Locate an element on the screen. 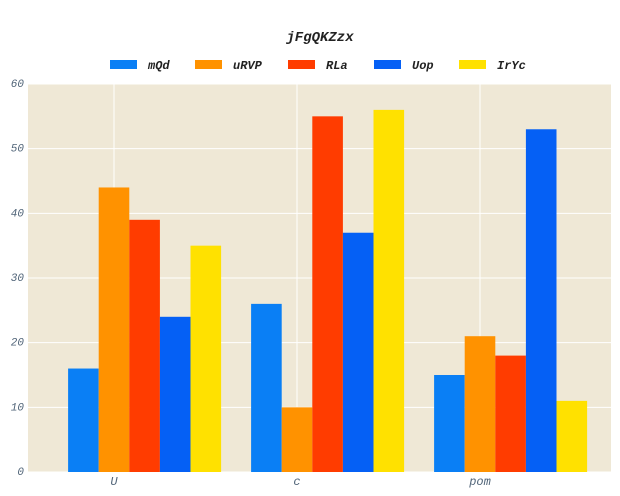  legend-label: RLa is located at coordinates (337, 66).